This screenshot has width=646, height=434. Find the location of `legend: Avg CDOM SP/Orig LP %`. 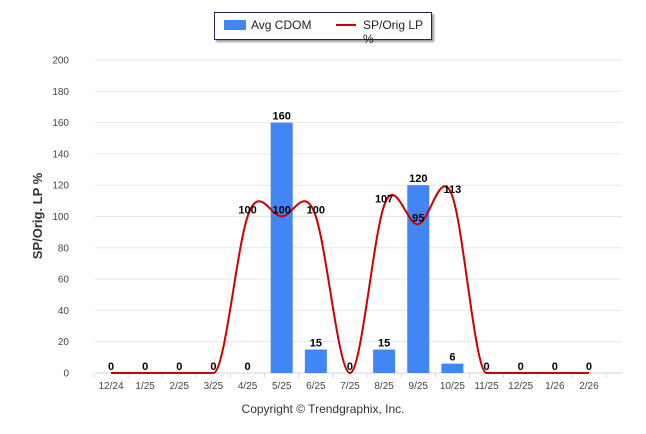

legend: Avg CDOM SP/Orig LP % is located at coordinates (323, 29).